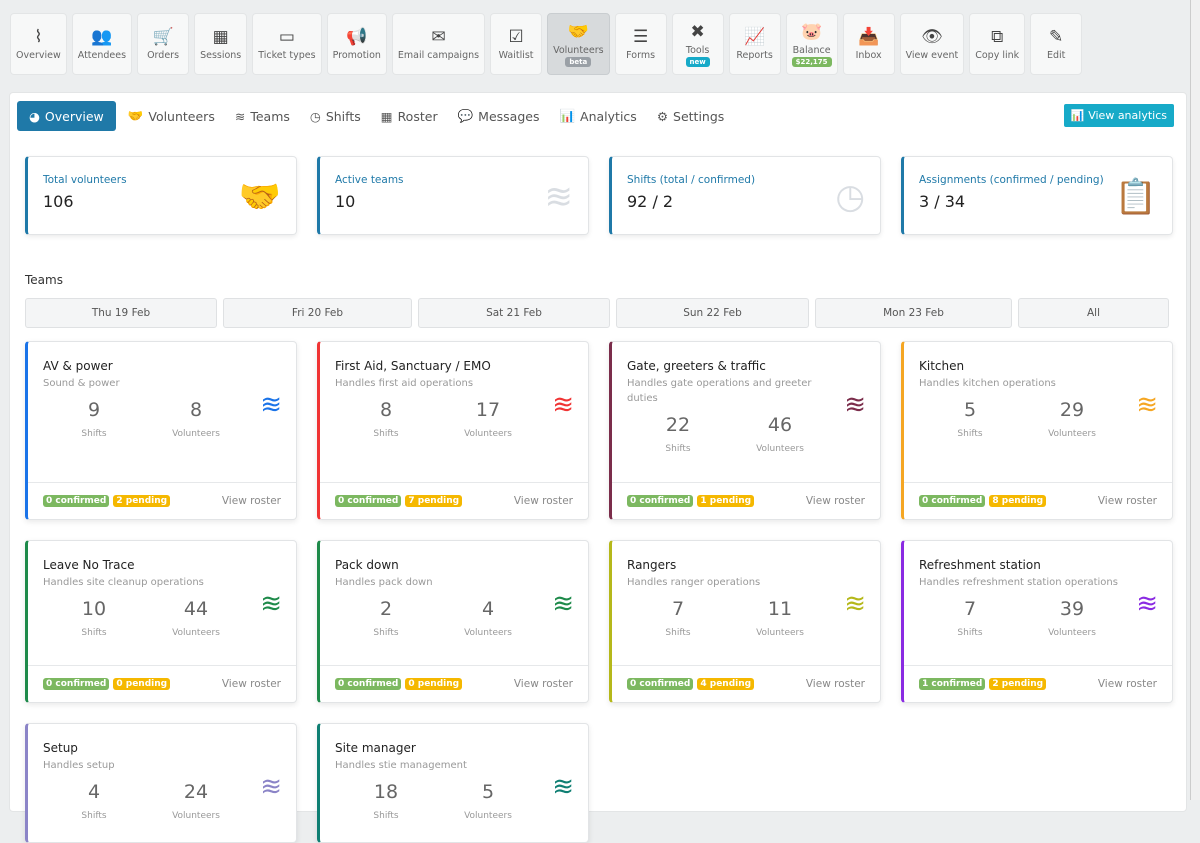 The height and width of the screenshot is (843, 1200). What do you see at coordinates (913, 313) in the screenshot?
I see `date-filter-button: Mon 23 Feb` at bounding box center [913, 313].